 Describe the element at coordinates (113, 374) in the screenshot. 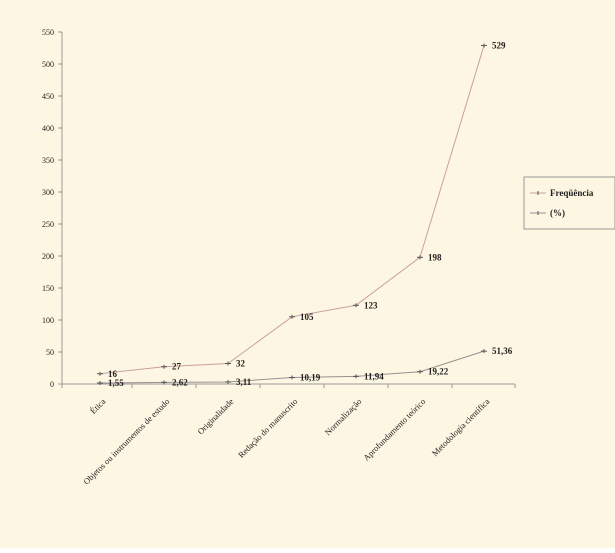

I see `series-1-data-label: 16` at that location.